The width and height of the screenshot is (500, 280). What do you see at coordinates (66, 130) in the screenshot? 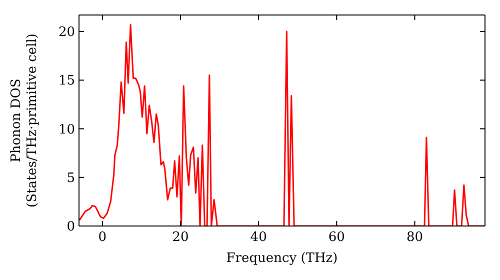
I see `y-tick-label: 10` at bounding box center [66, 130].